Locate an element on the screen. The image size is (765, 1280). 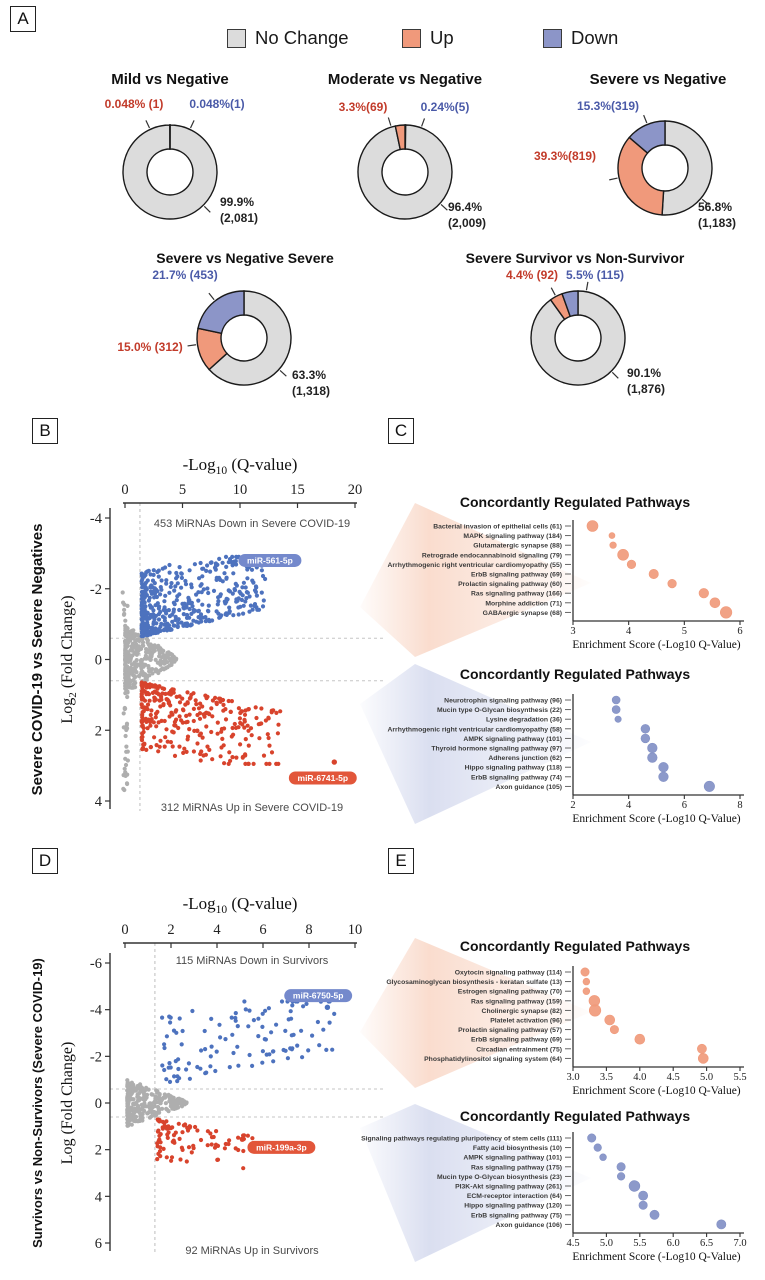
pathway-label: Mucin type O-Glycan biosynthesis (23) is located at coordinates (499, 1177).